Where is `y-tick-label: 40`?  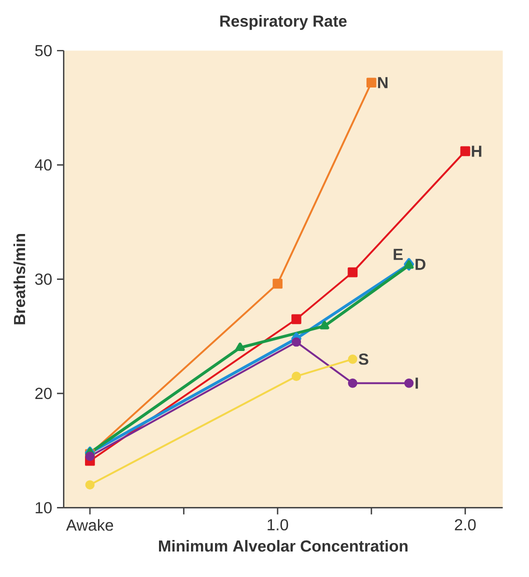 y-tick-label: 40 is located at coordinates (43, 165).